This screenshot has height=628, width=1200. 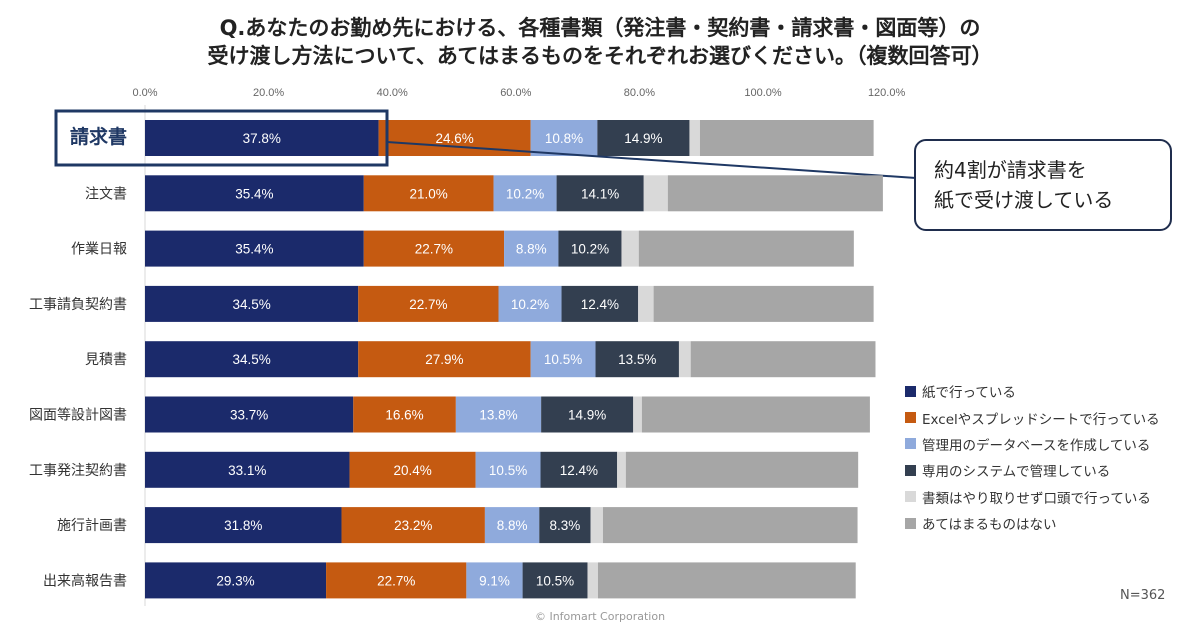 What do you see at coordinates (1052, 470) in the screenshot?
I see `legend-item: 専用のシステムで管理している` at bounding box center [1052, 470].